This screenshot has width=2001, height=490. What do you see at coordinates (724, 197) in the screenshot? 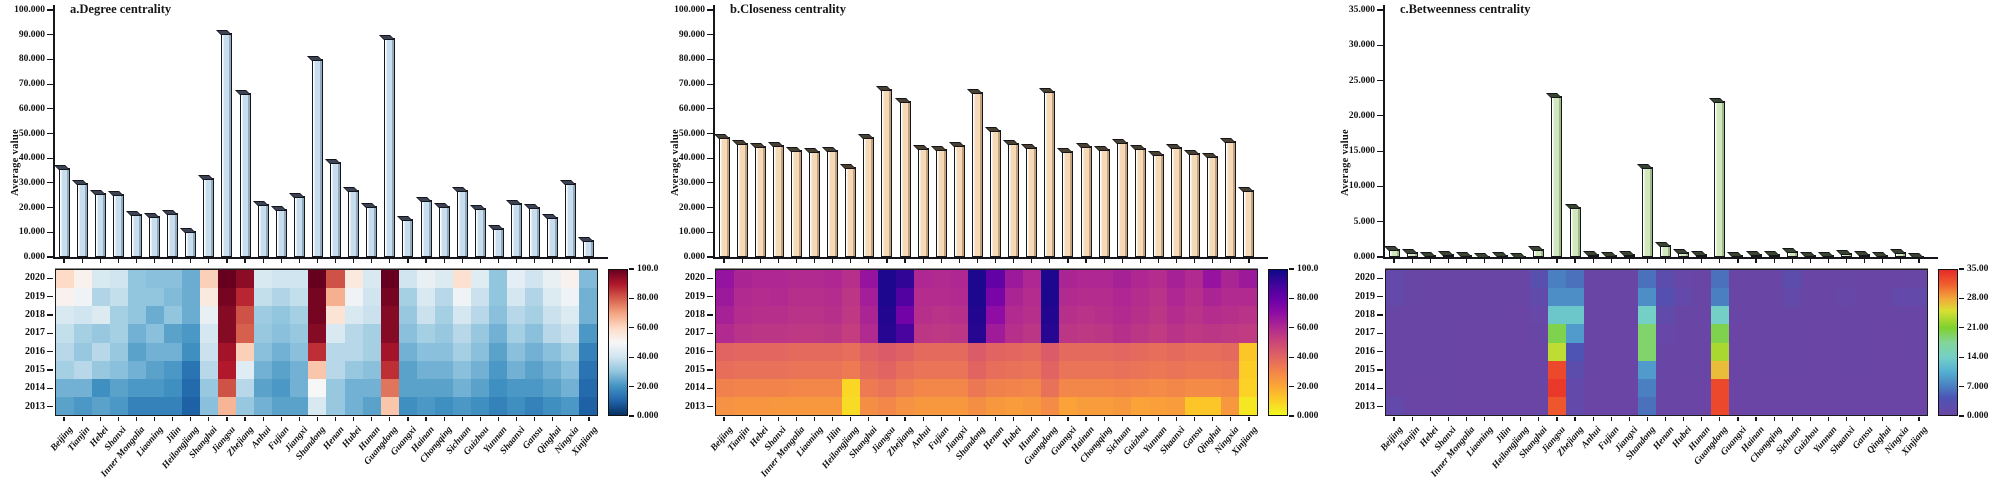
I see `bar-beijing` at bounding box center [724, 197].